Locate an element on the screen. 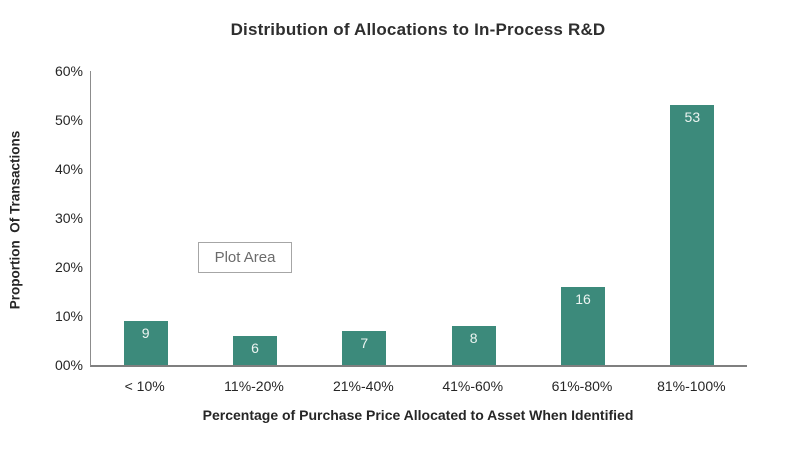  plot-area-label: Plot Area is located at coordinates (245, 257).